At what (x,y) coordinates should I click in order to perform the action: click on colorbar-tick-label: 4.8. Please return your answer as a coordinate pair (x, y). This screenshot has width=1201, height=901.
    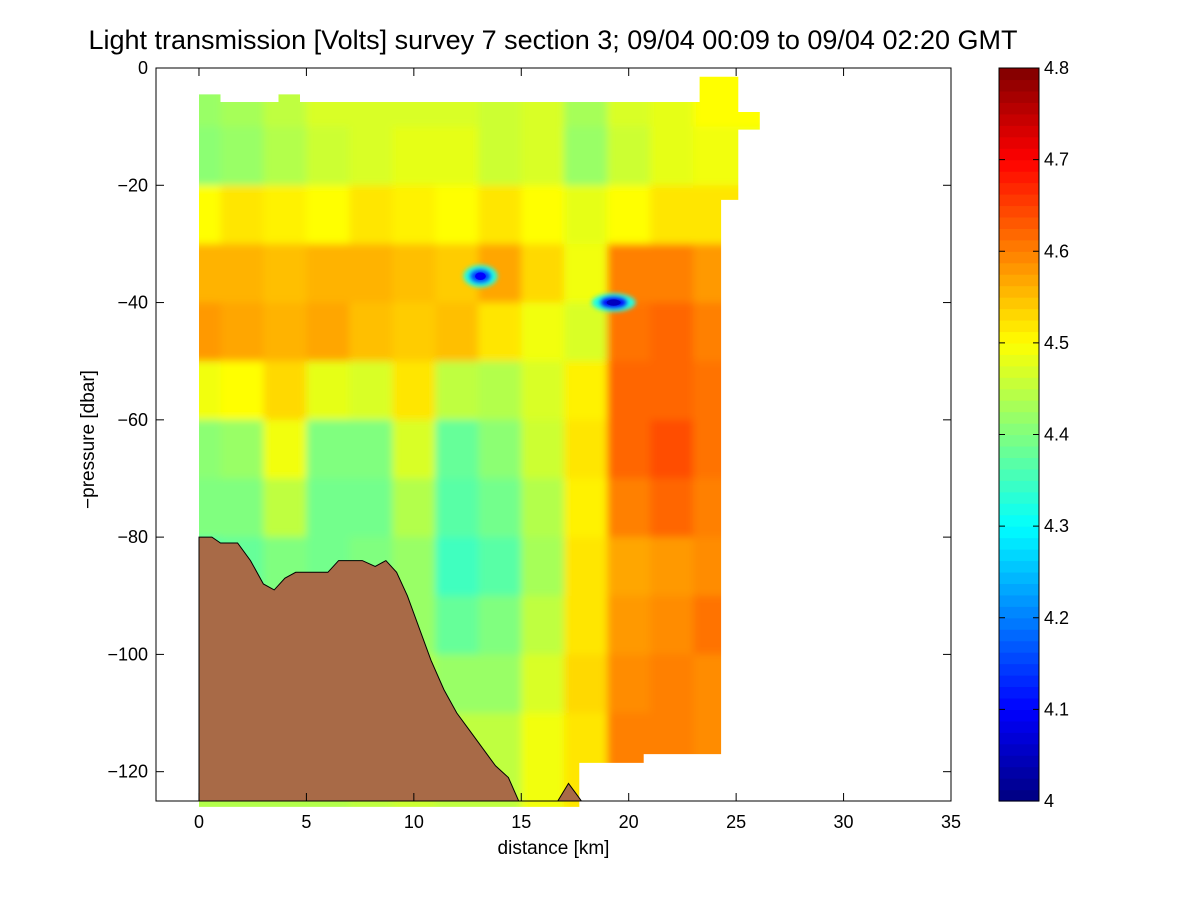
    Looking at the image, I should click on (1056, 68).